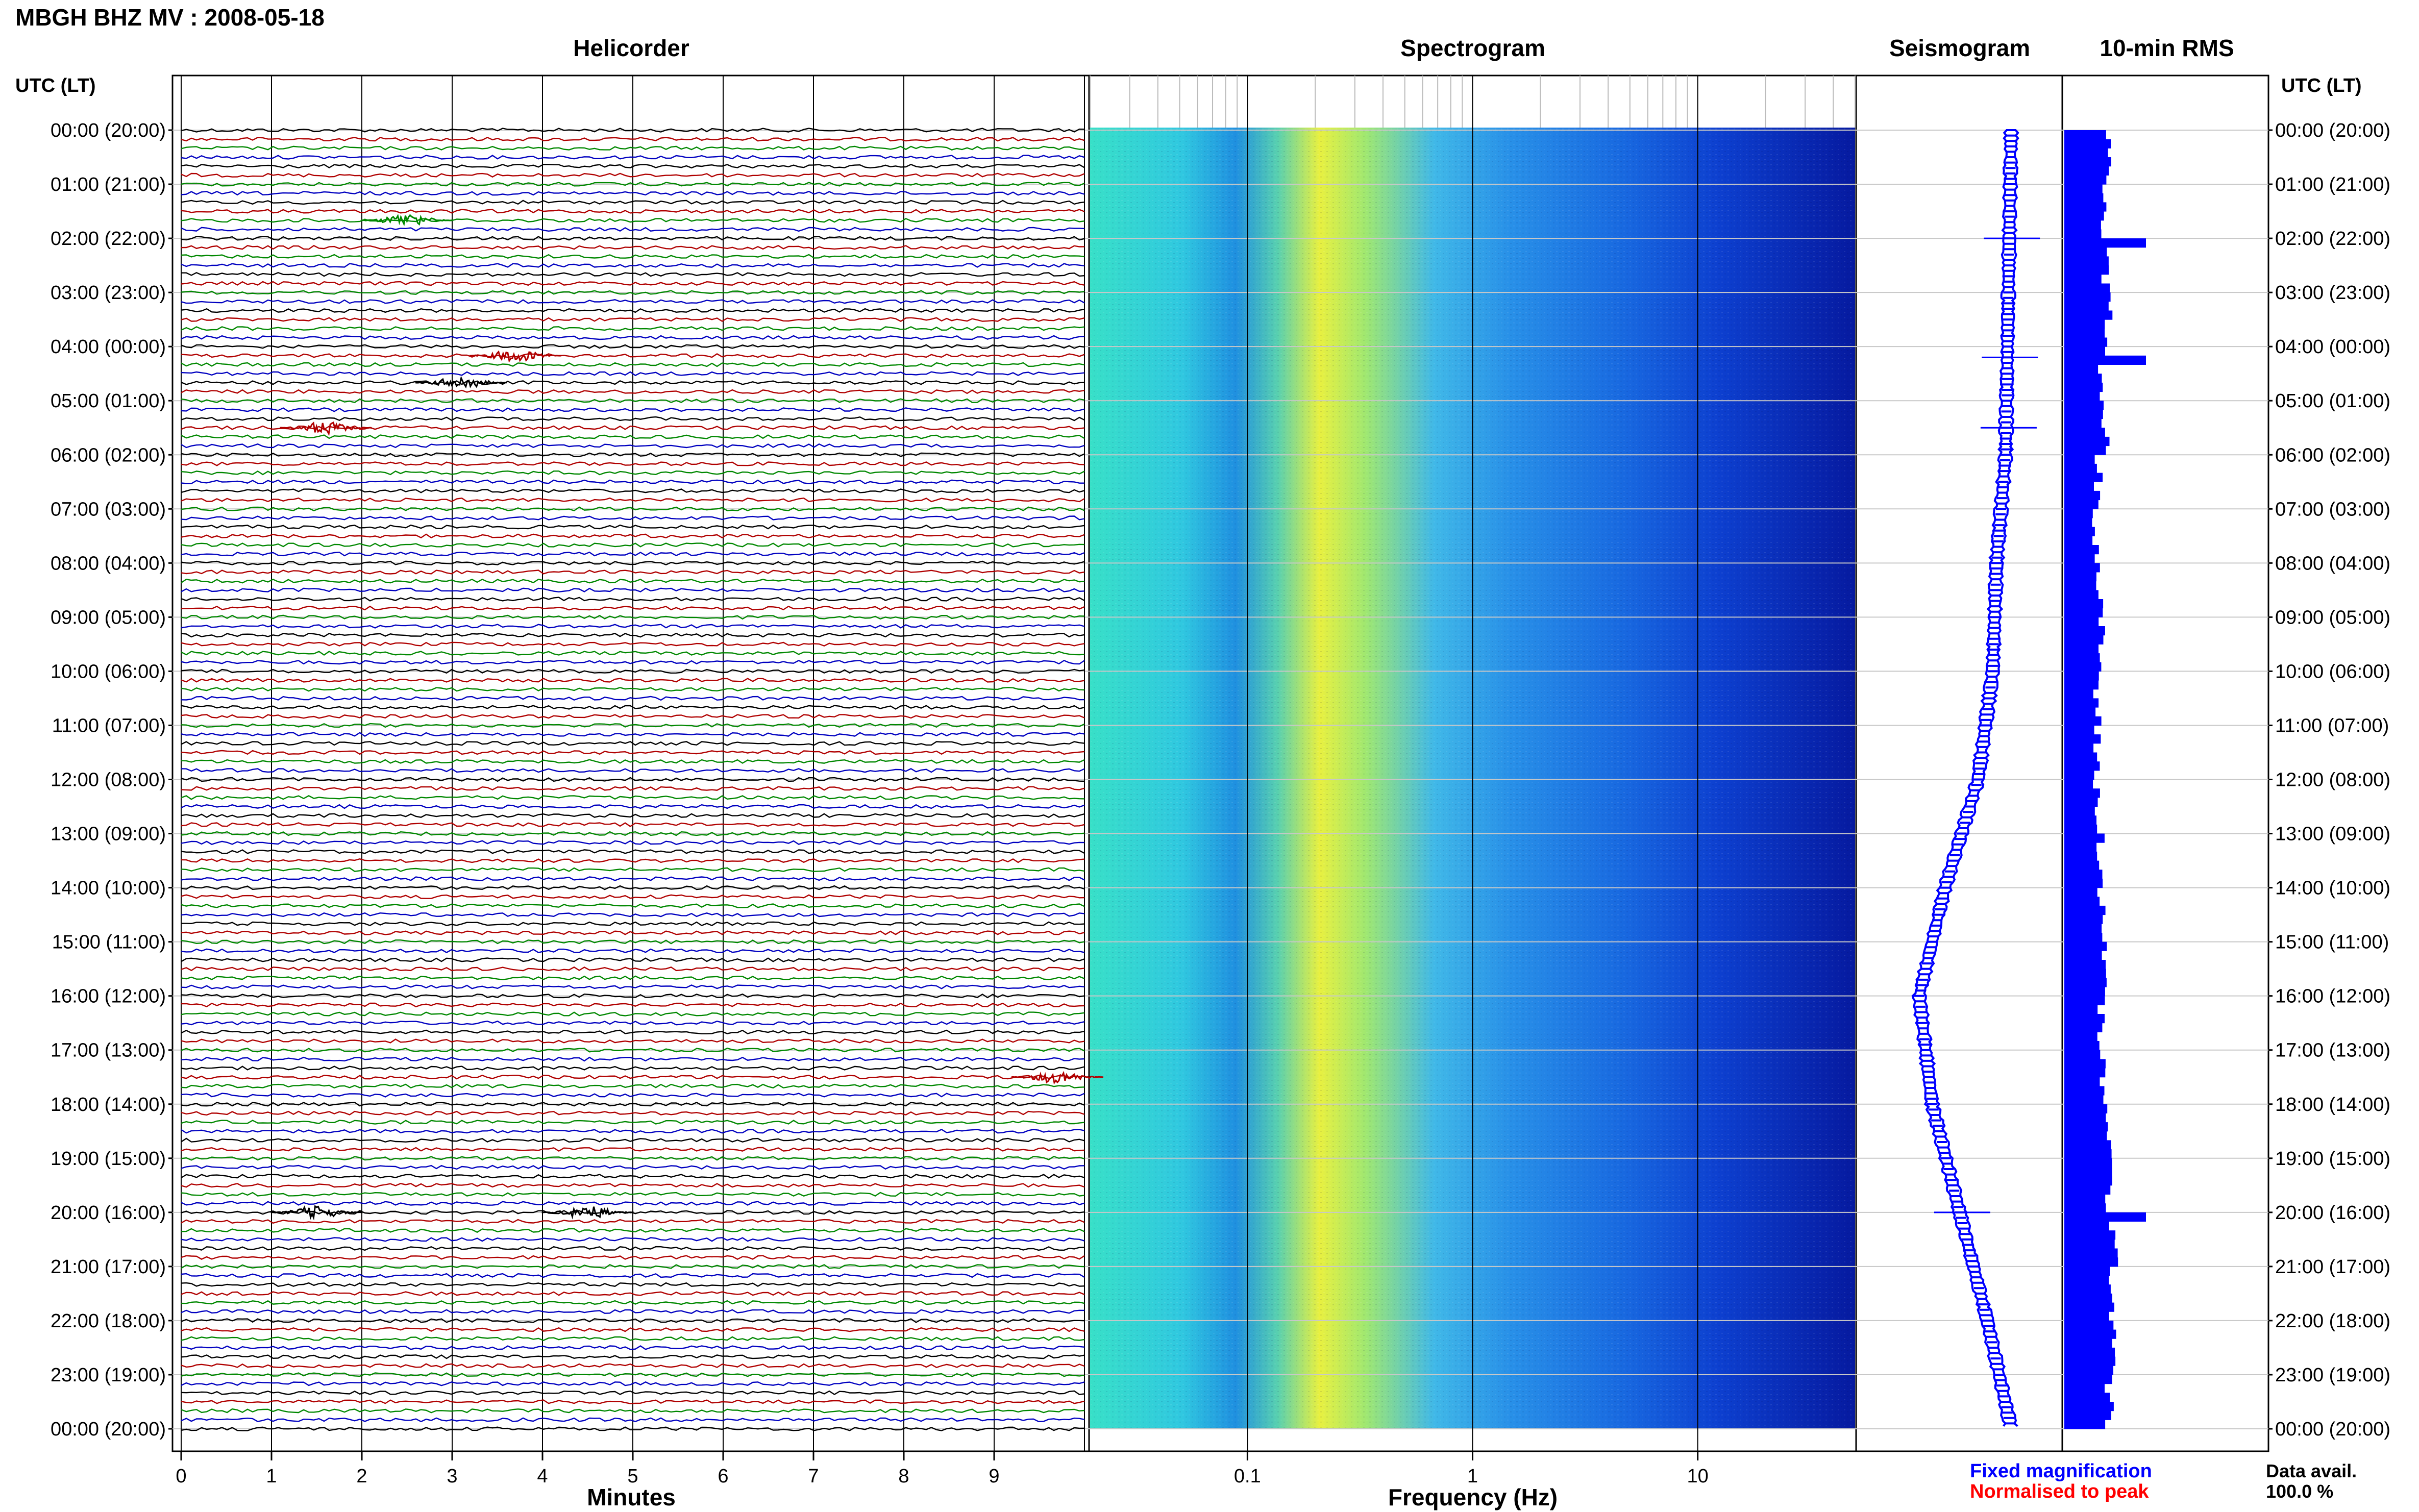 Image resolution: width=2419 pixels, height=1512 pixels. Describe the element at coordinates (108, 1429) in the screenshot. I see `time-label-left: 00:00 (20:00)` at that location.